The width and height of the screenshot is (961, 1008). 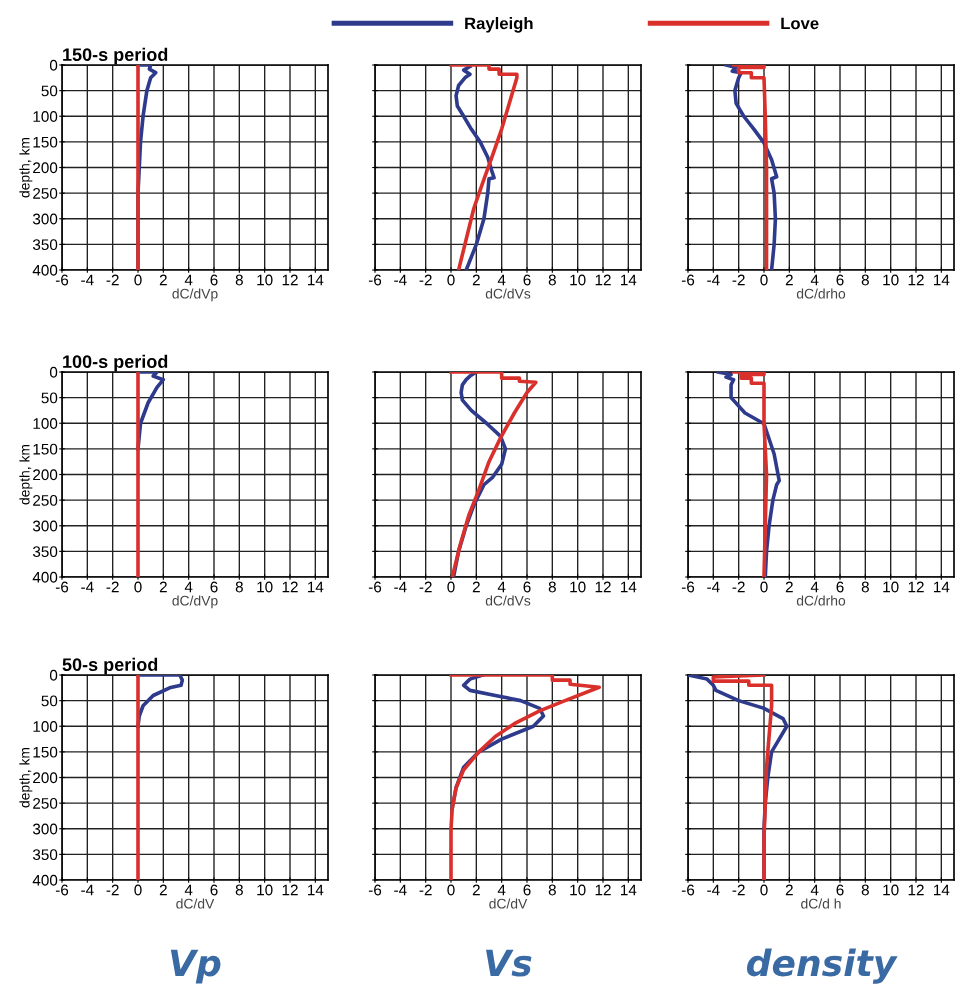 What do you see at coordinates (115, 56) in the screenshot?
I see `chart-title: 150-s period` at bounding box center [115, 56].